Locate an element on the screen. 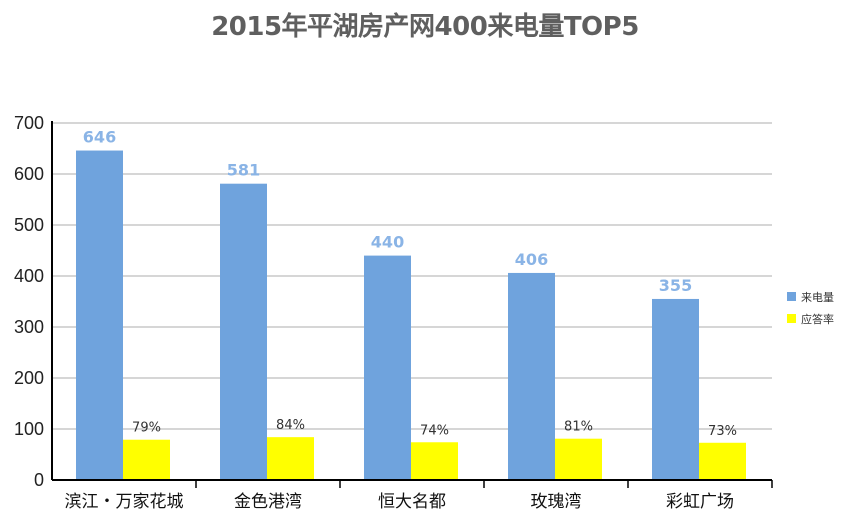  x-category-label: 彩虹广场 is located at coordinates (700, 502).